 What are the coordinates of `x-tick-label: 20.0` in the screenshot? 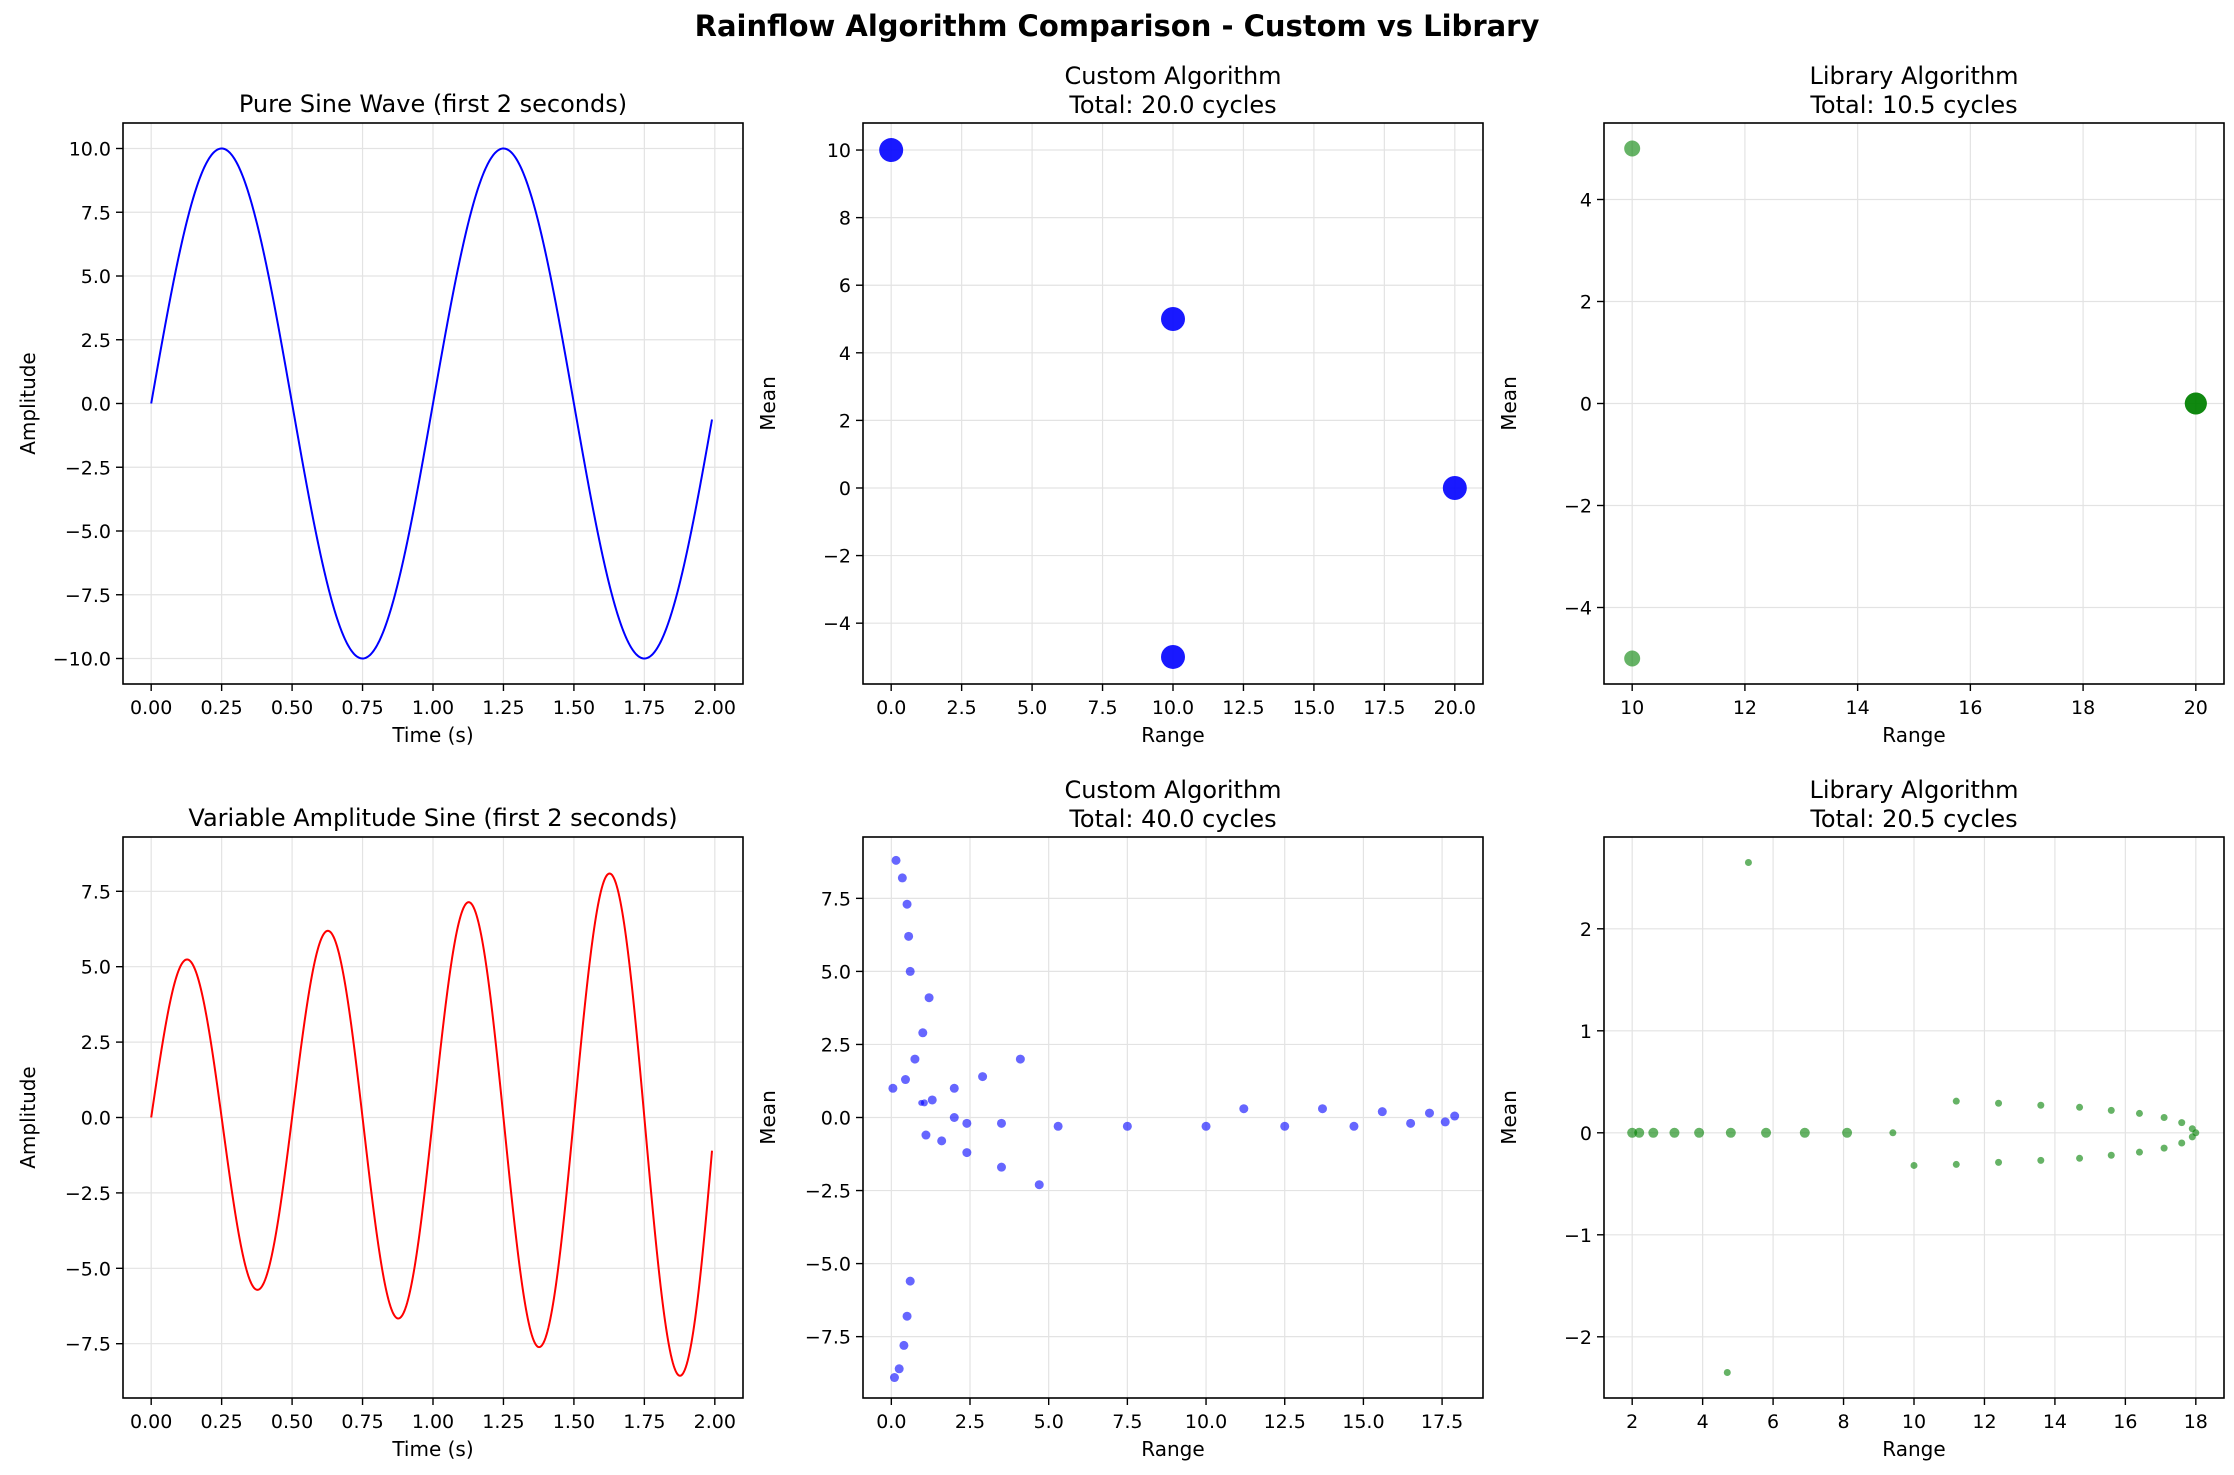 It's located at (1455, 708).